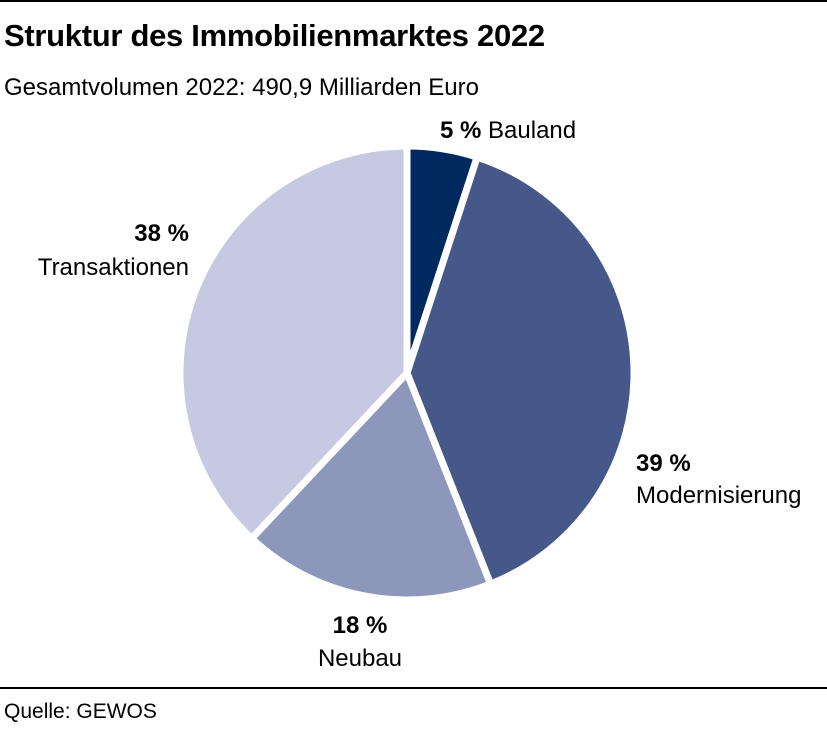  What do you see at coordinates (80, 711) in the screenshot?
I see `source-note: Quelle: GEWOS` at bounding box center [80, 711].